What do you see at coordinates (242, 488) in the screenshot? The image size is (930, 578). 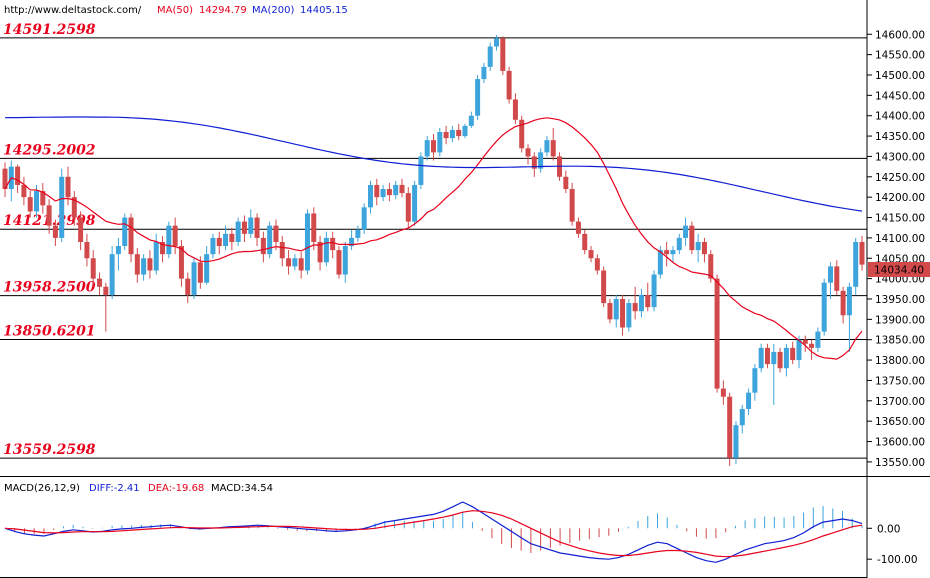 I see `macd-value: MACD:34.54` at bounding box center [242, 488].